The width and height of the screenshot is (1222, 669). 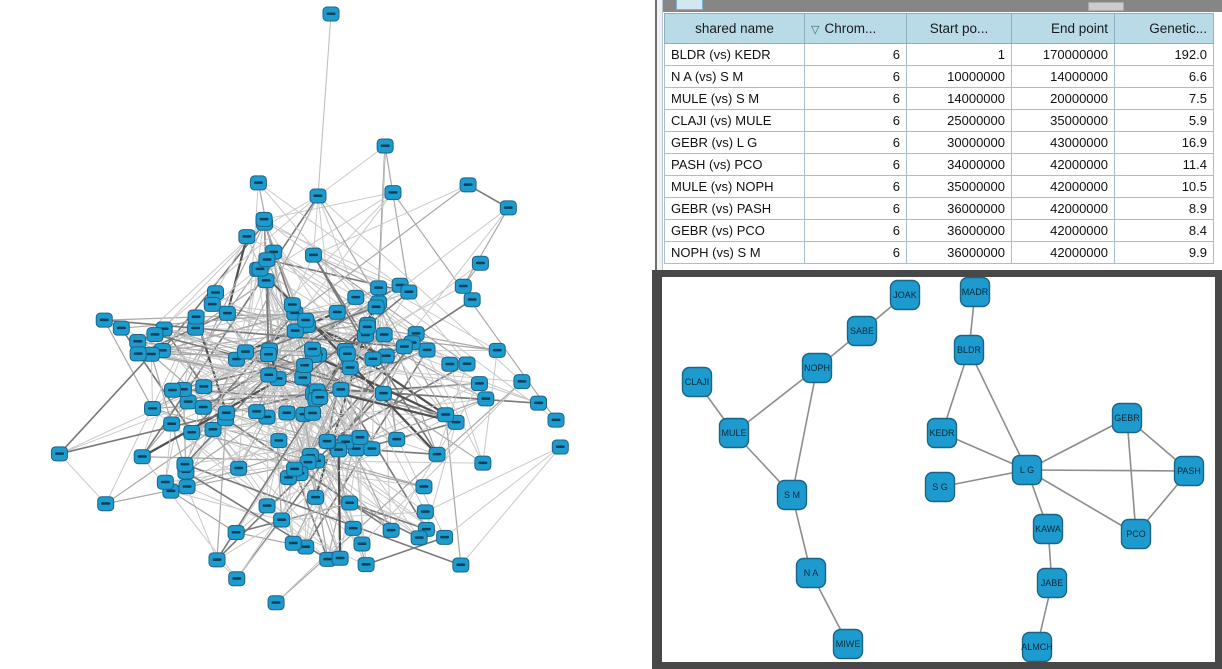 What do you see at coordinates (734, 252) in the screenshot?
I see `cell-shared-name: NOPH (vs) S M` at bounding box center [734, 252].